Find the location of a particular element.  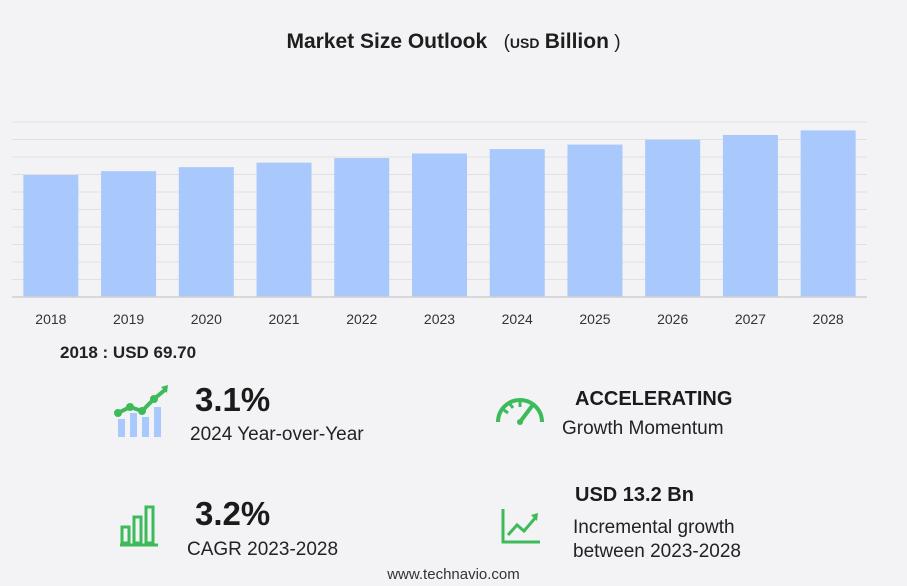

momentum-label: Growth Momentum is located at coordinates (643, 428).